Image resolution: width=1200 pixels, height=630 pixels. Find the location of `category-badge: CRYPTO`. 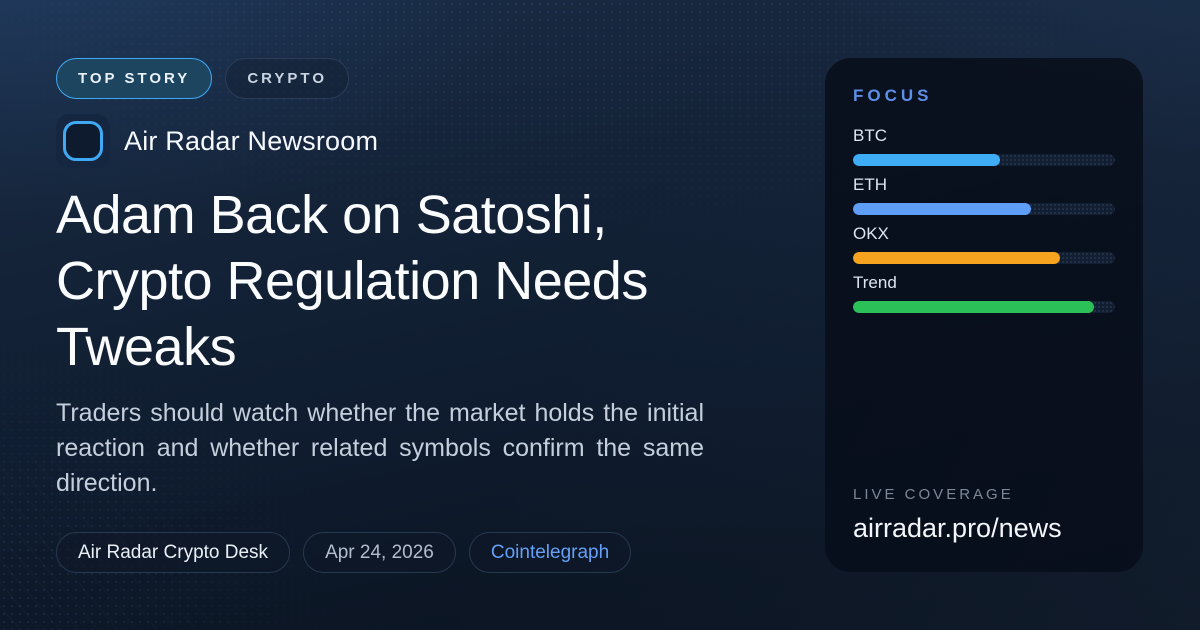

category-badge: CRYPTO is located at coordinates (287, 78).